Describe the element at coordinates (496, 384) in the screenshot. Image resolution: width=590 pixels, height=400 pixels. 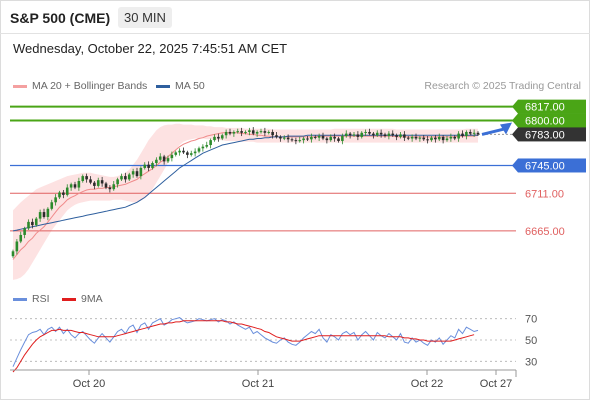
I see `x-tick-label: Oct 27` at that location.